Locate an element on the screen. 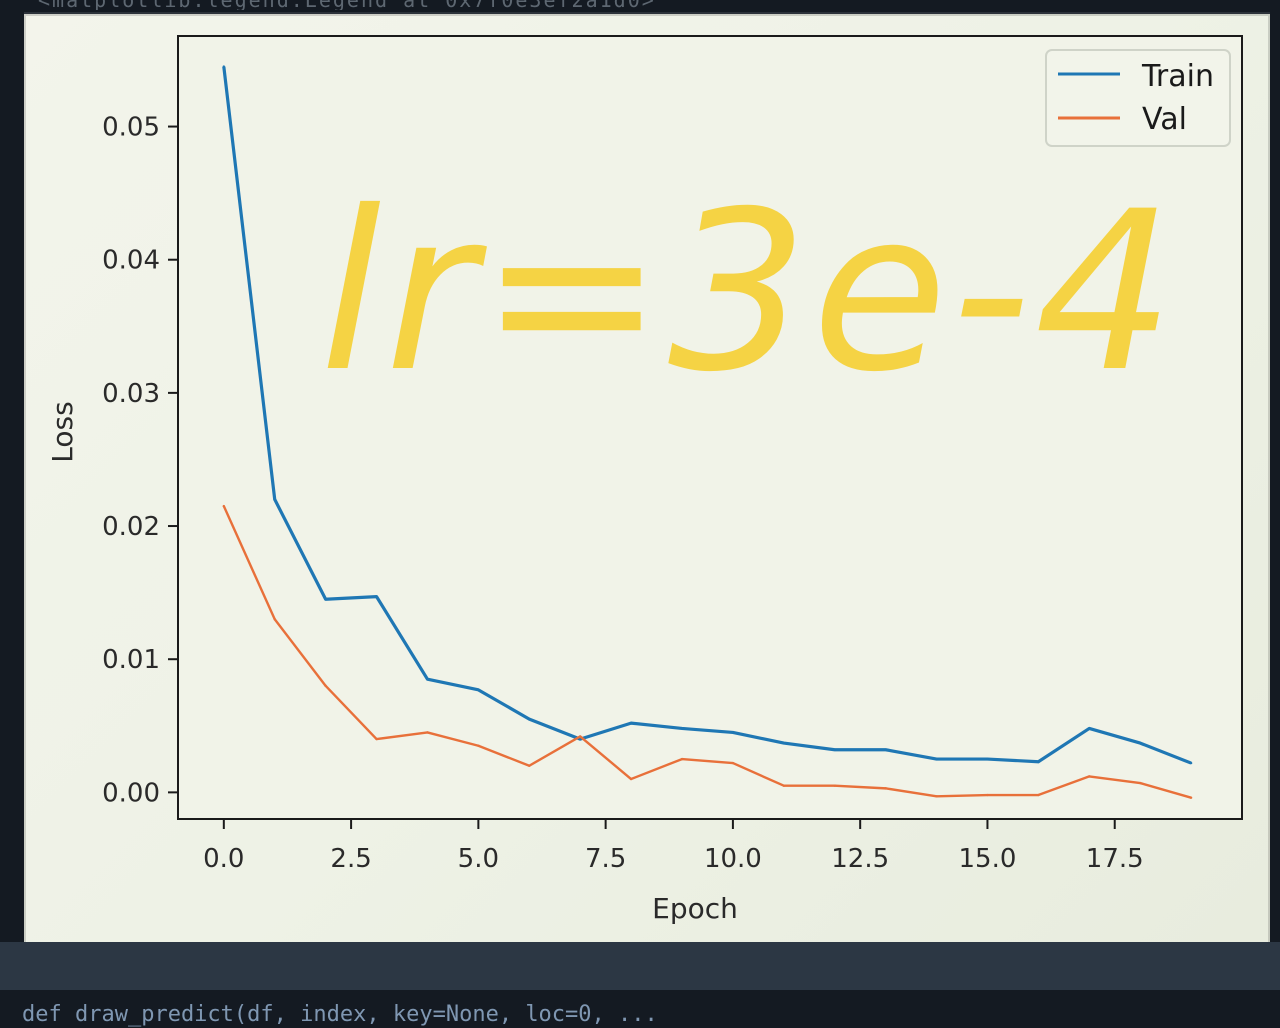  y-tick-label: 0.00 is located at coordinates (131, 793).